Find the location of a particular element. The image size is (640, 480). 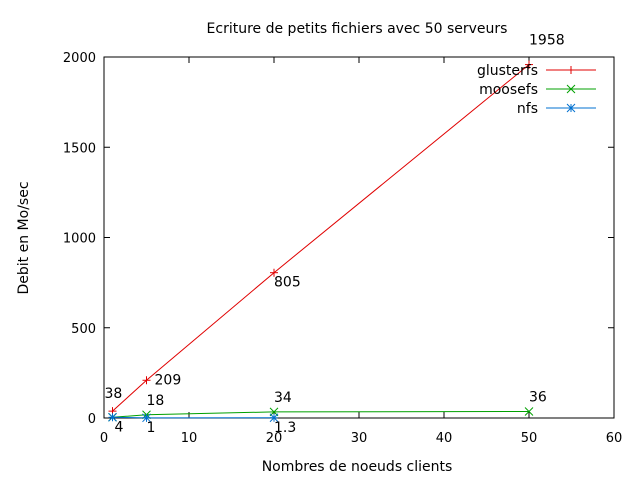

y-tick-label: 2000 is located at coordinates (79, 58).